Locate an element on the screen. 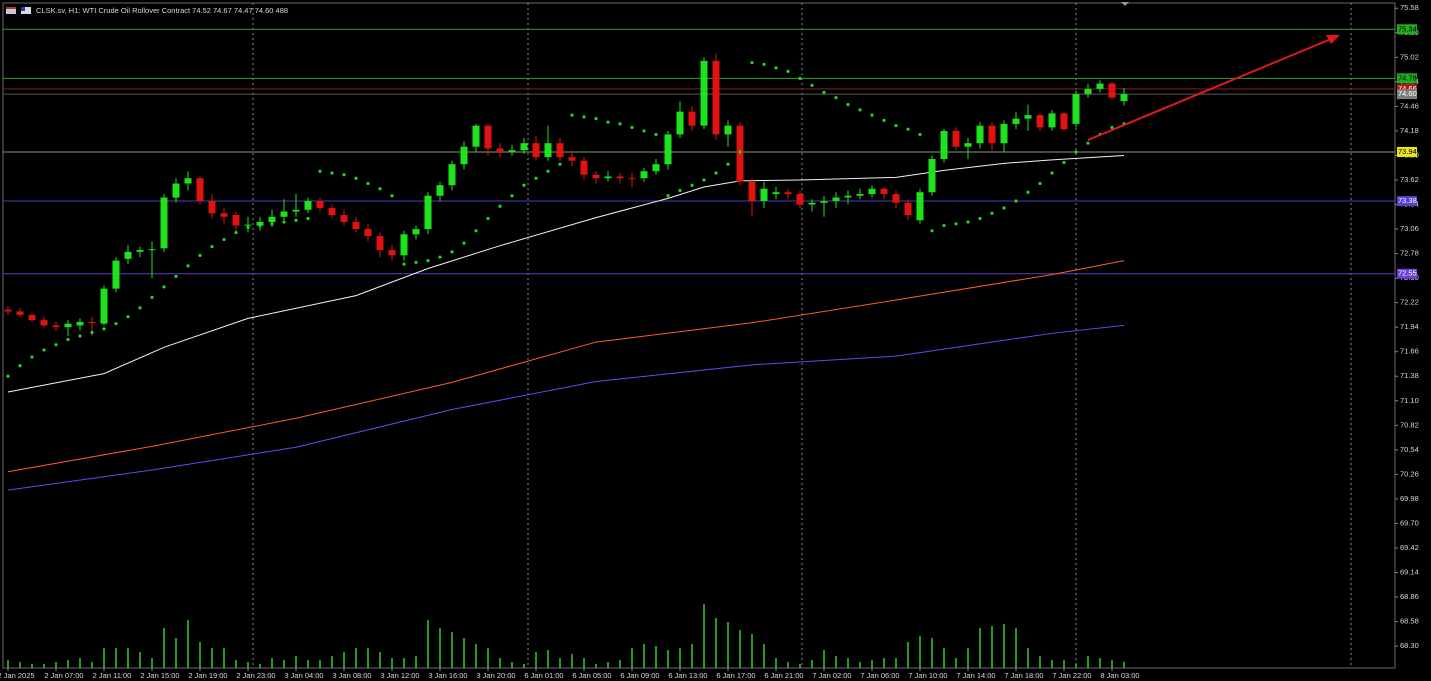 The image size is (1431, 681). y-tick-label: 72.78 is located at coordinates (1409, 253).